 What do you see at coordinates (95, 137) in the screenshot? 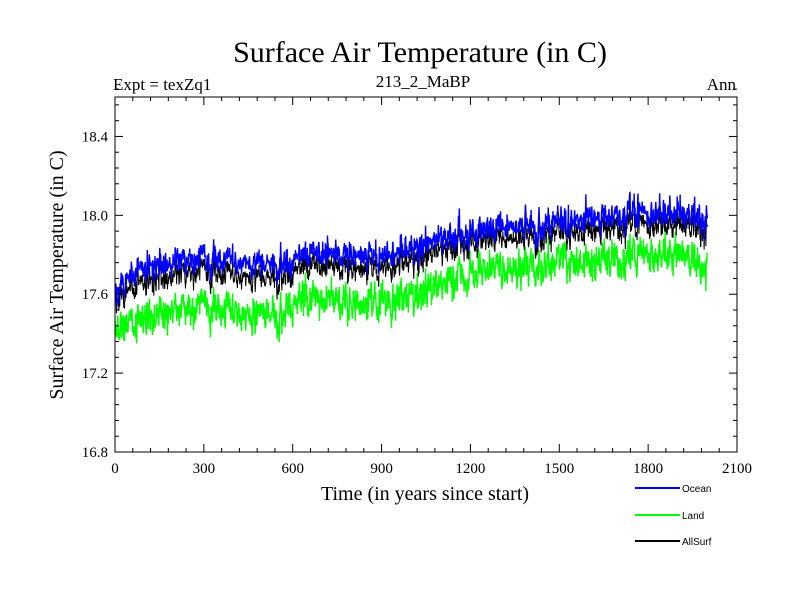
I see `y-tick-label: 18.4` at bounding box center [95, 137].